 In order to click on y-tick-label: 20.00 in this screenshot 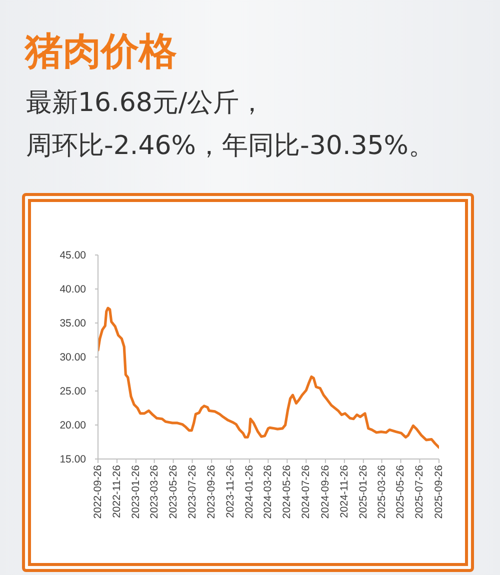, I will do `click(73, 426)`.